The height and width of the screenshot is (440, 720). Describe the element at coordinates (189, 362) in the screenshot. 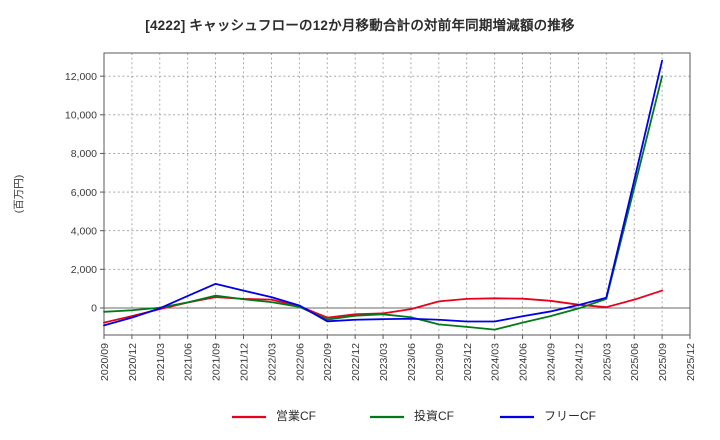

I see `x-tick-label: 2021/06` at that location.